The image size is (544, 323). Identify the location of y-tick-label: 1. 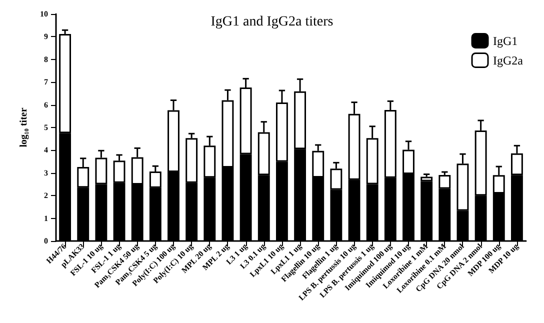
(46, 218).